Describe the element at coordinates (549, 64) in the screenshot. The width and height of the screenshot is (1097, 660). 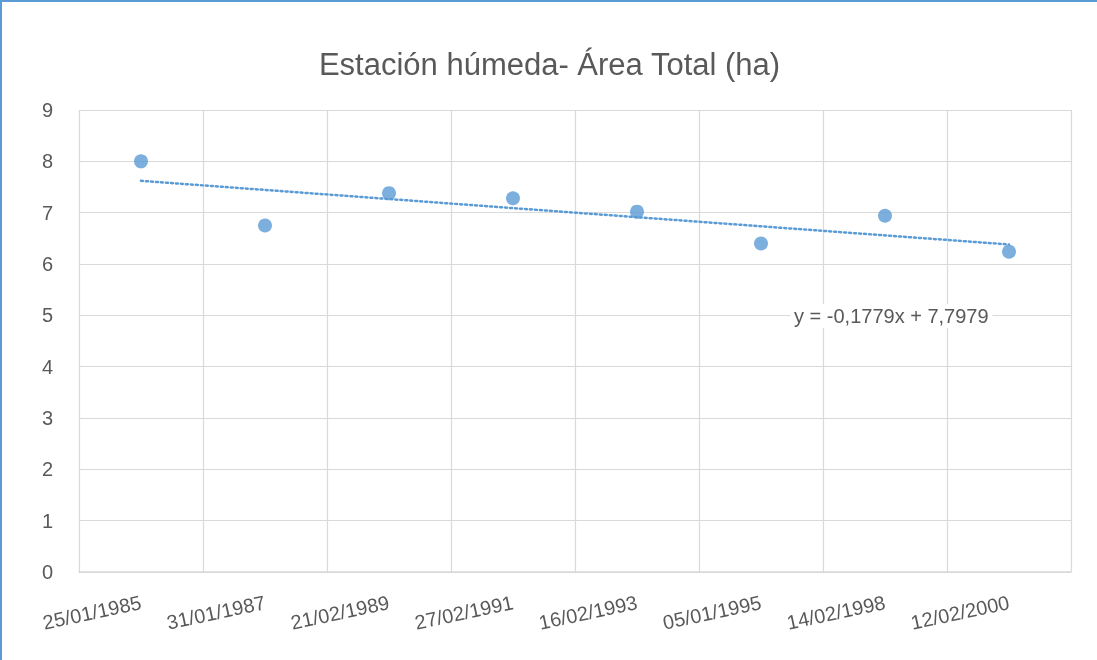
I see `chart-title: Estación húmeda- Área Total (ha)` at that location.